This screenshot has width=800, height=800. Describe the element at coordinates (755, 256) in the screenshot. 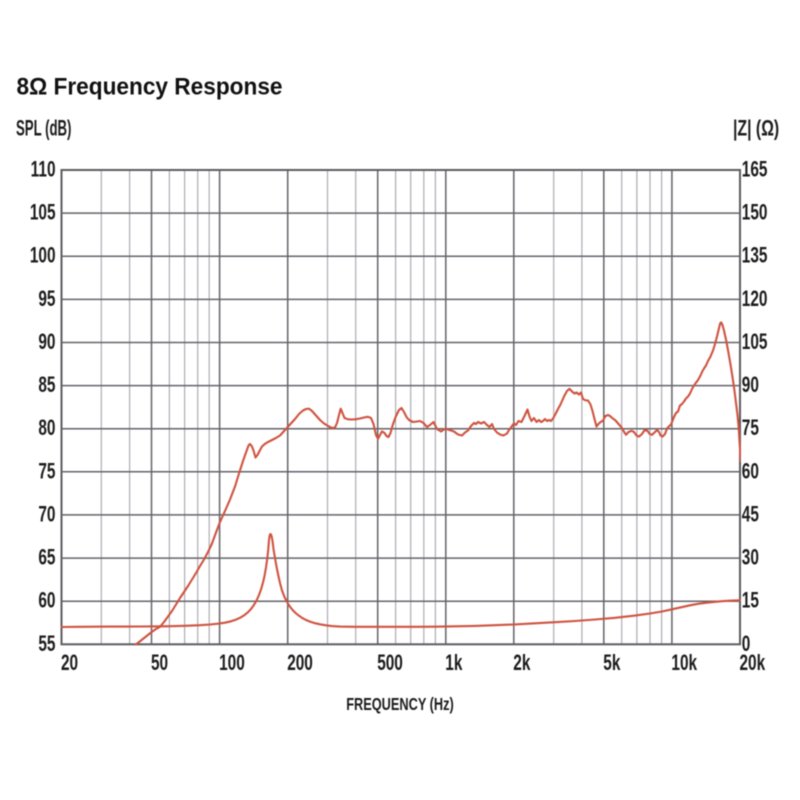

I see `svg-text: 135` at that location.